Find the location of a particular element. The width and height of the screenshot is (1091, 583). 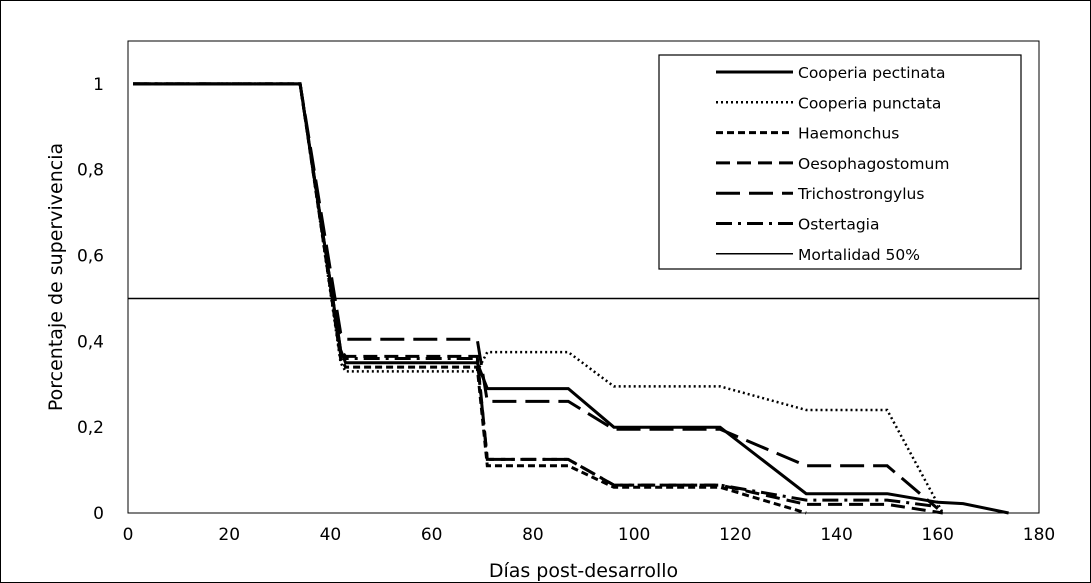

x-tick-label: 180 is located at coordinates (1039, 535).